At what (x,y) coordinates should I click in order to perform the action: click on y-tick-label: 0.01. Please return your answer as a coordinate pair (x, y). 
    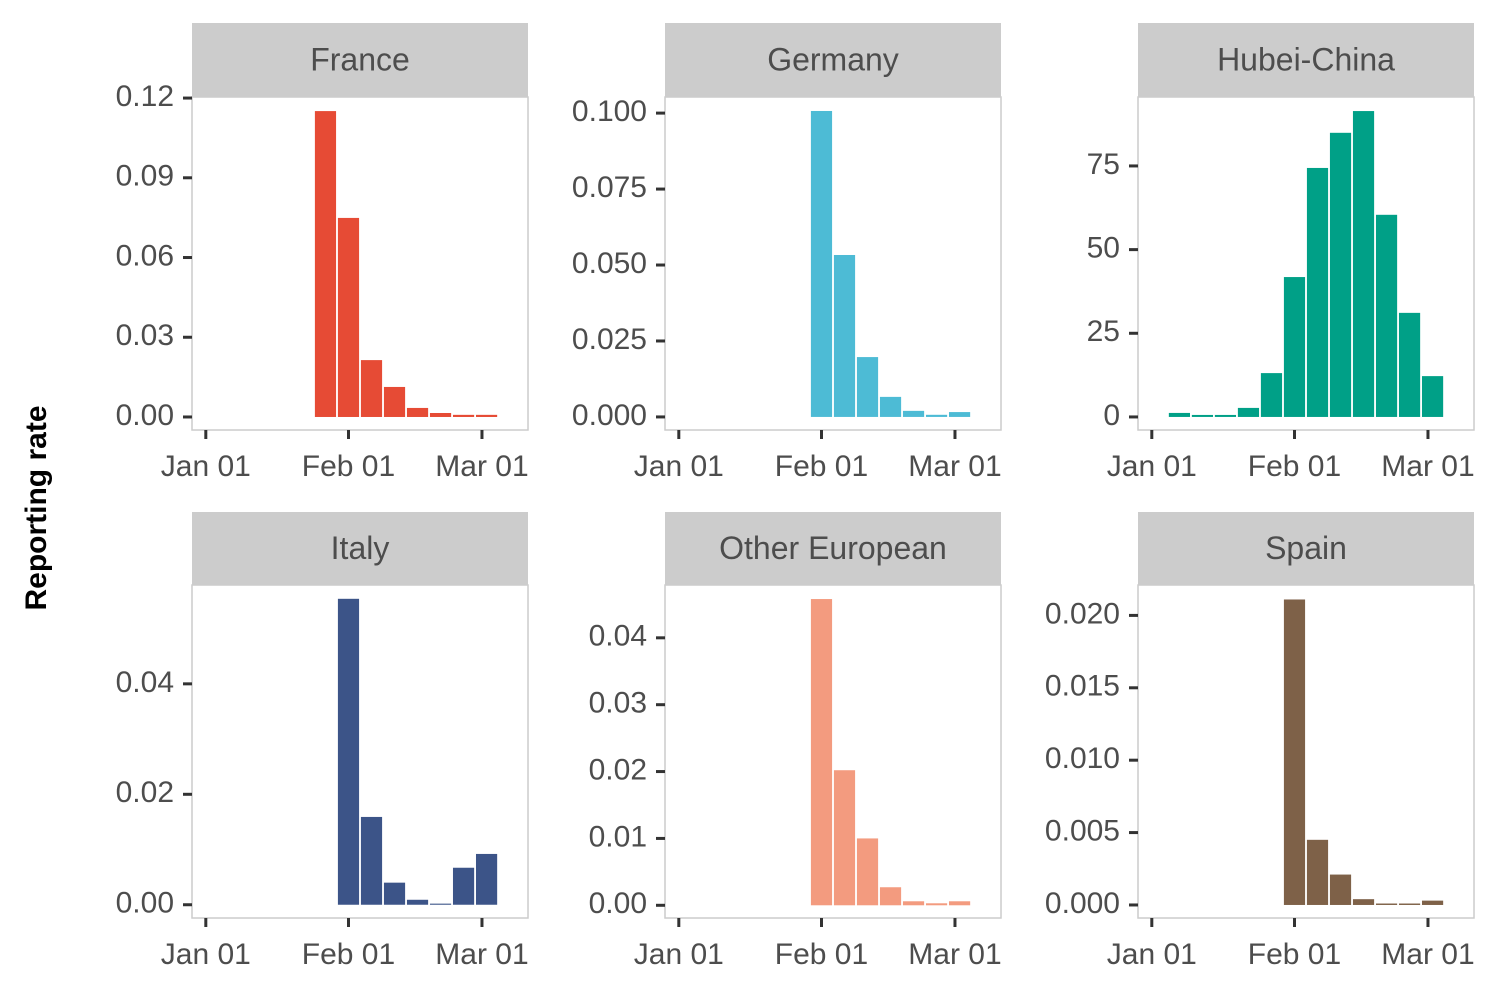
    Looking at the image, I should click on (618, 836).